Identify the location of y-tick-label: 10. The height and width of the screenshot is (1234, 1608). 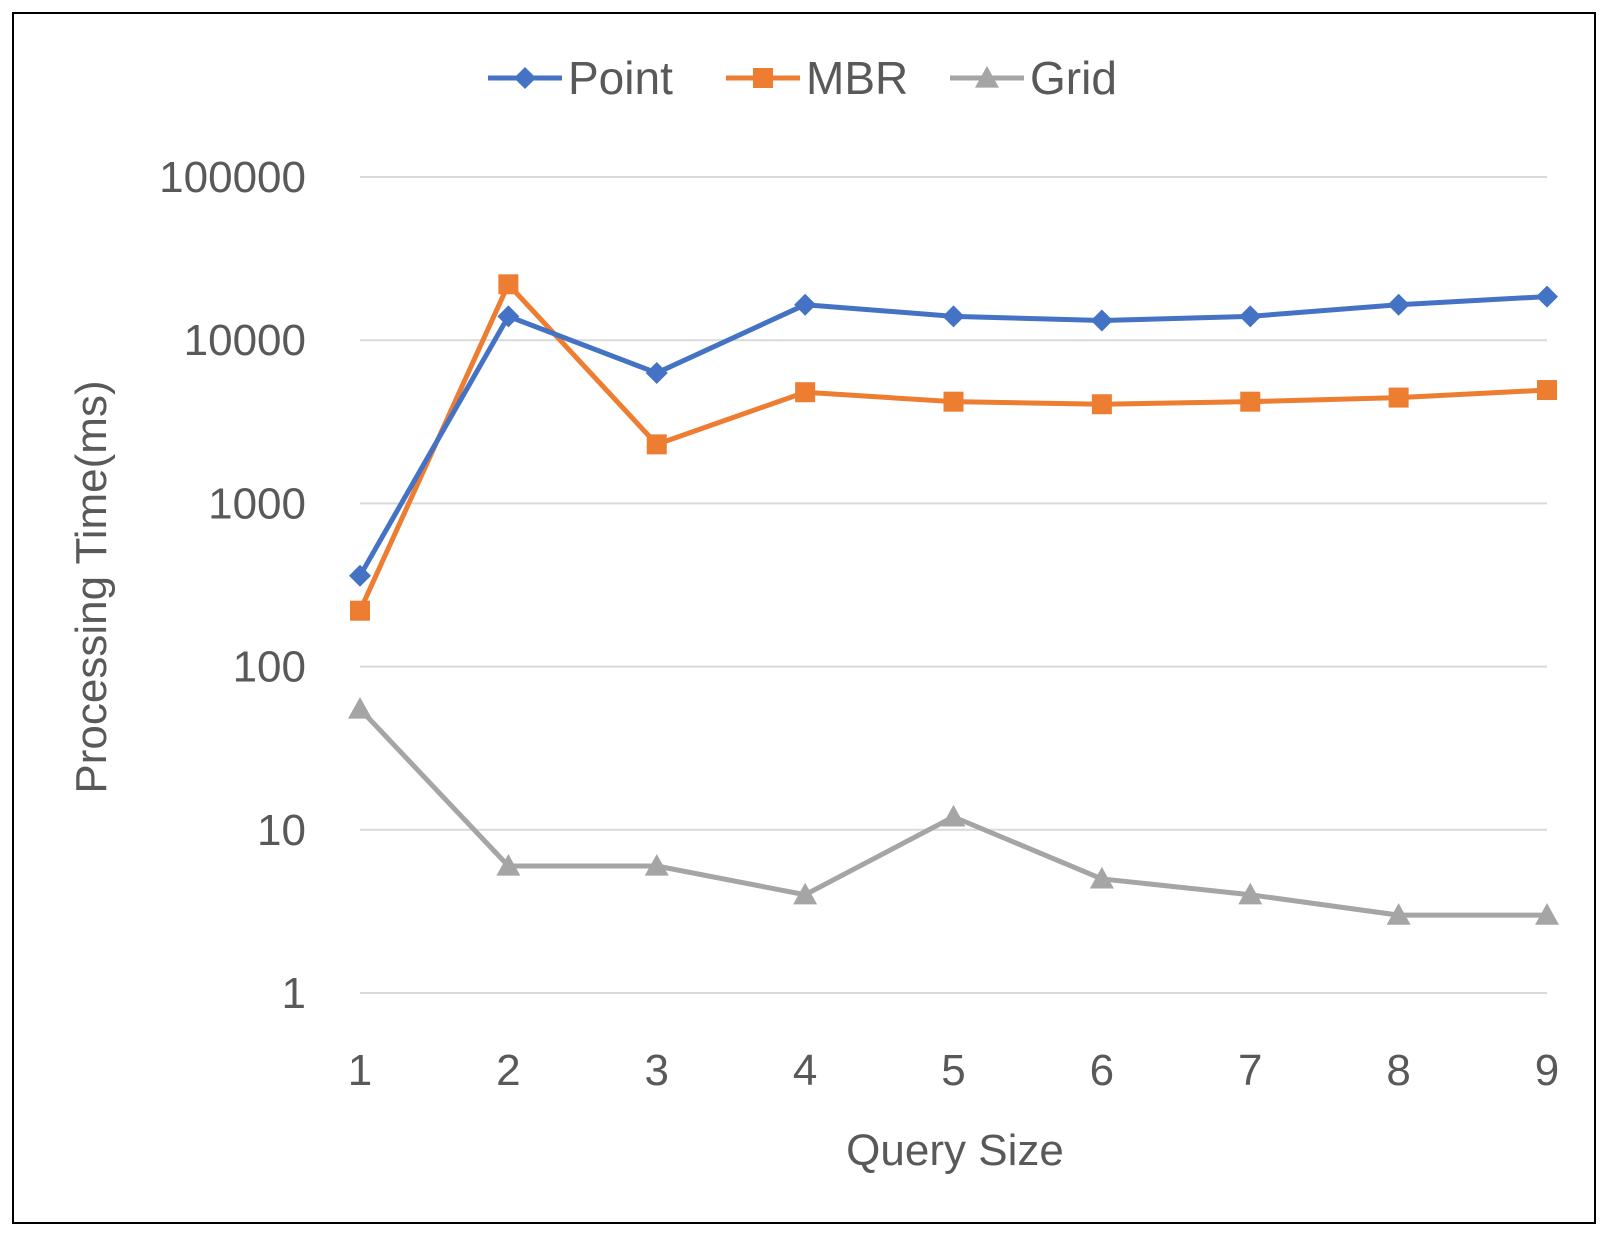
(281, 830).